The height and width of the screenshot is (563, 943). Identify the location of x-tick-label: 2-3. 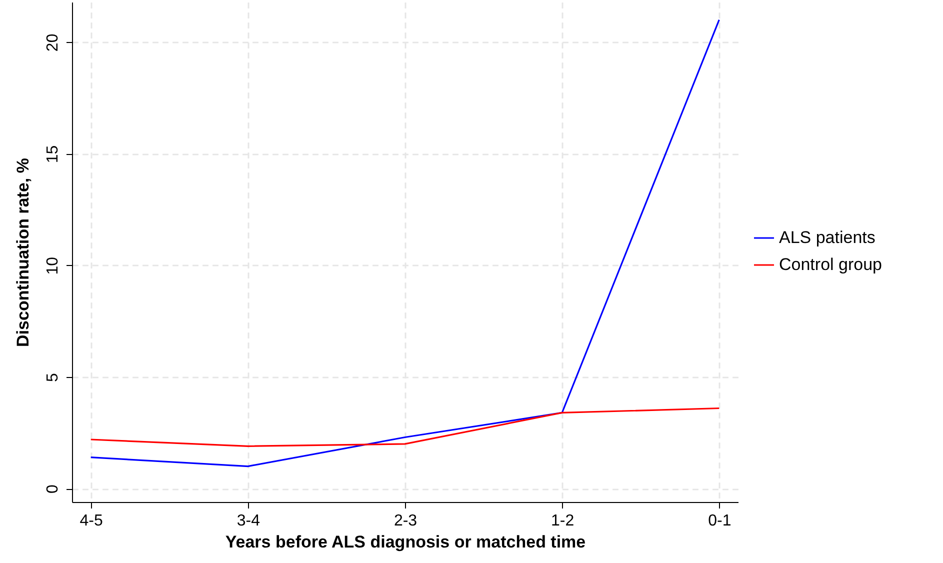
(406, 521).